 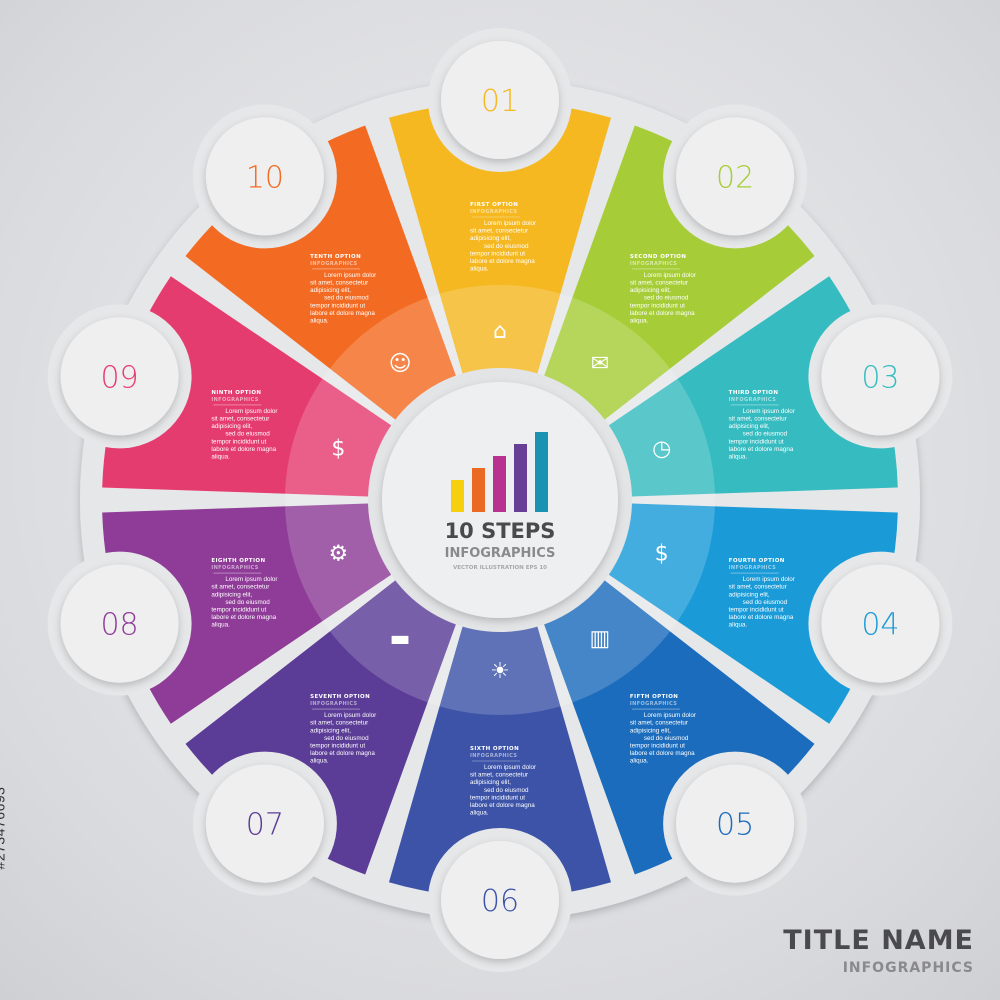 I want to click on step-badge-06: 06, so click(x=500, y=900).